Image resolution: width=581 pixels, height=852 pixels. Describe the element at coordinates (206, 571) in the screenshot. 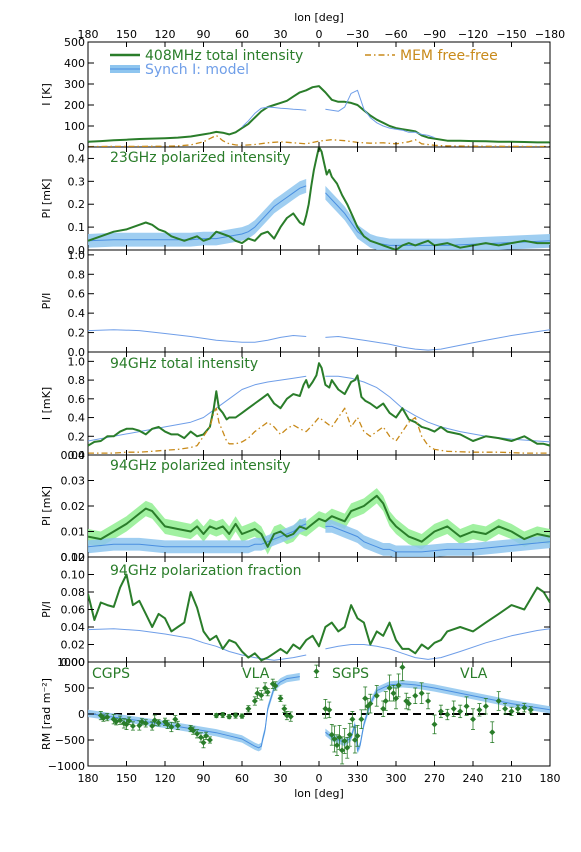

I see `panel-annotation: 94GHz polarization fraction` at that location.